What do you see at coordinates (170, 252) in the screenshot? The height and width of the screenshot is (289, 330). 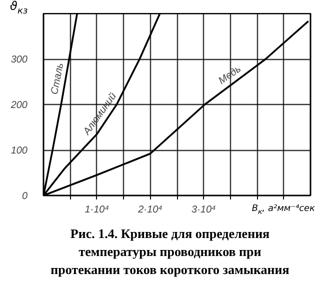 I see `text: Рис. 1.4. Кривые для определения температуры проводников при протекании токов короткого замыкания` at bounding box center [170, 252].